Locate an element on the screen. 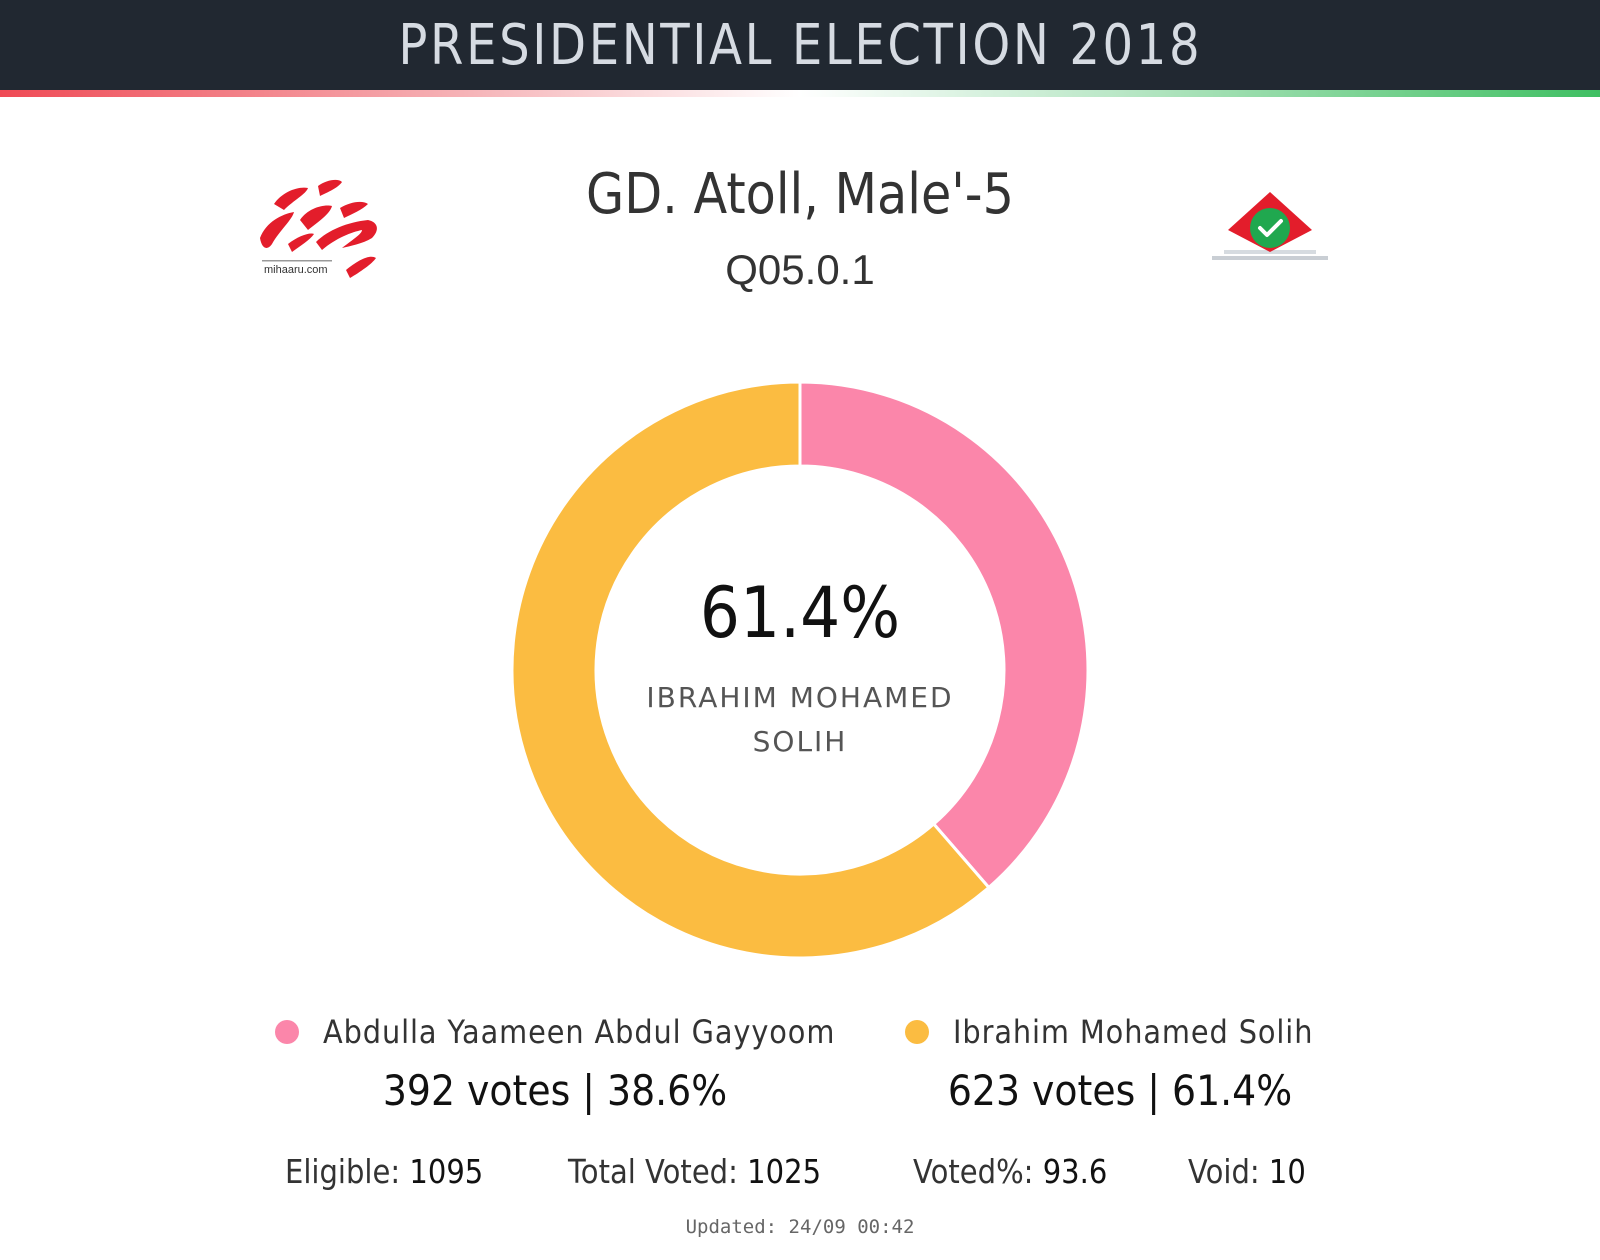 Image resolution: width=1600 pixels, height=1260 pixels. stat-void-label: Void: is located at coordinates (1224, 1171).